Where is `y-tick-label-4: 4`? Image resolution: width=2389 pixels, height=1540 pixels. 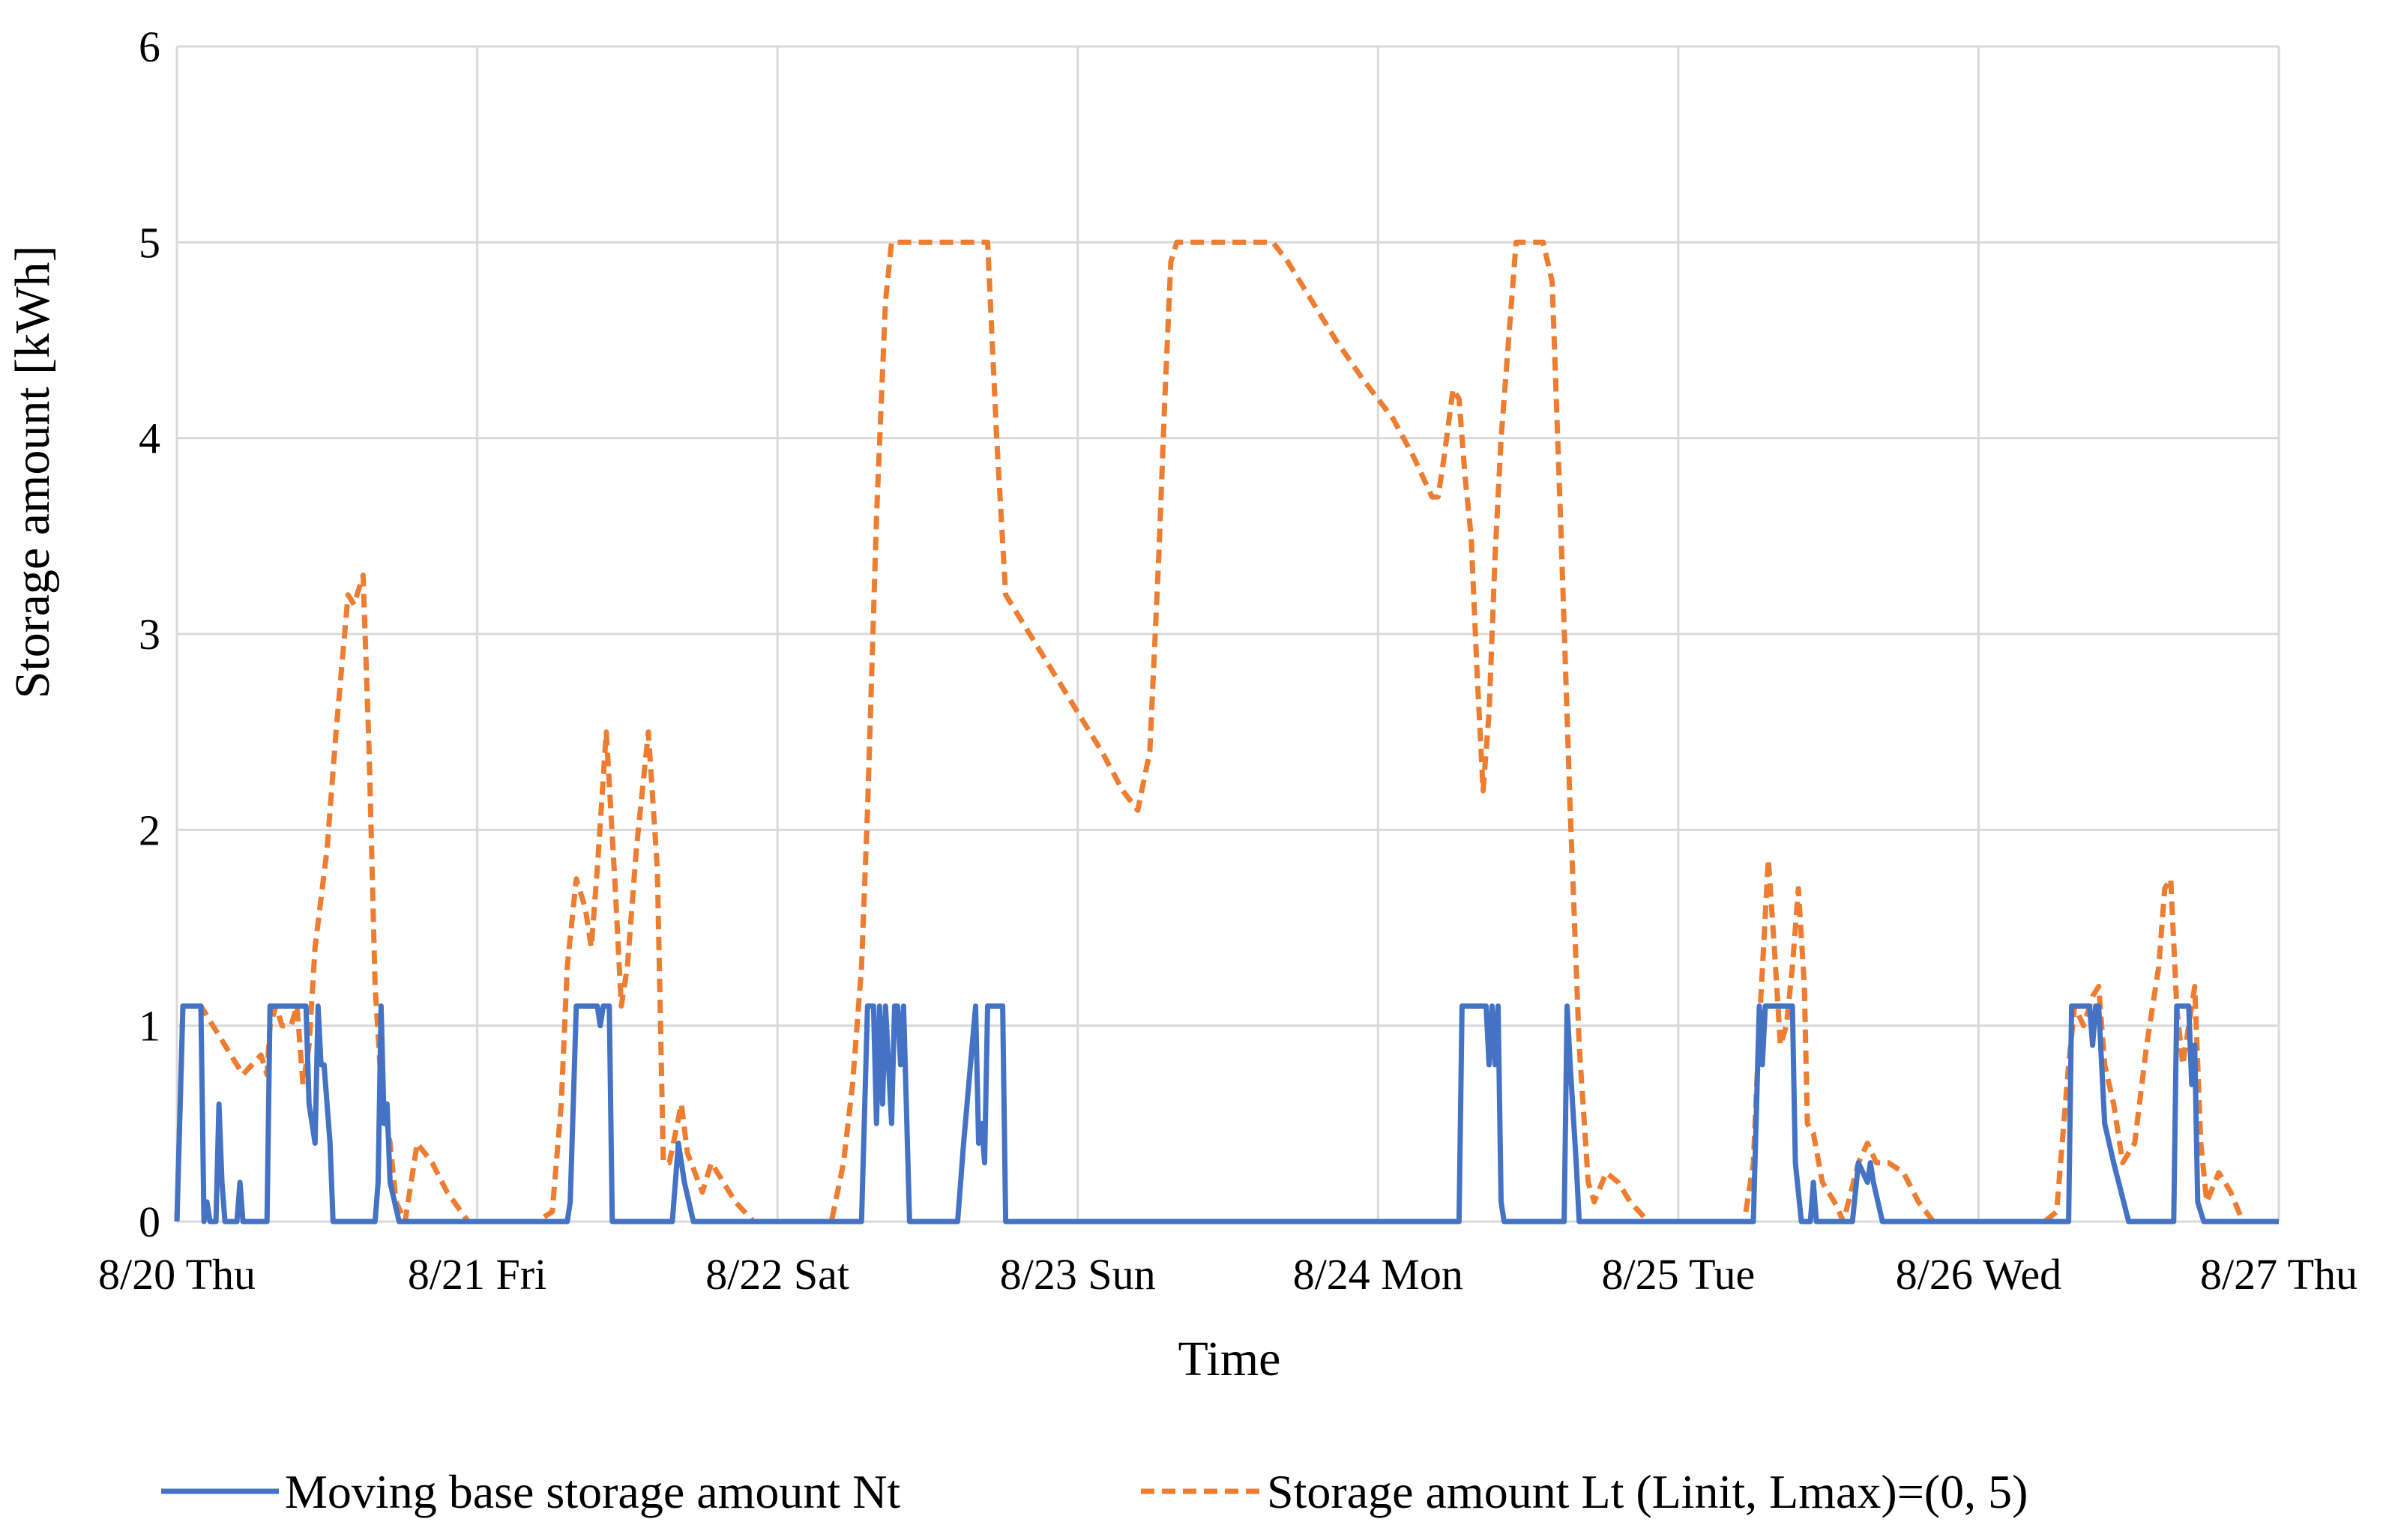
y-tick-label-4: 4 is located at coordinates (149, 438).